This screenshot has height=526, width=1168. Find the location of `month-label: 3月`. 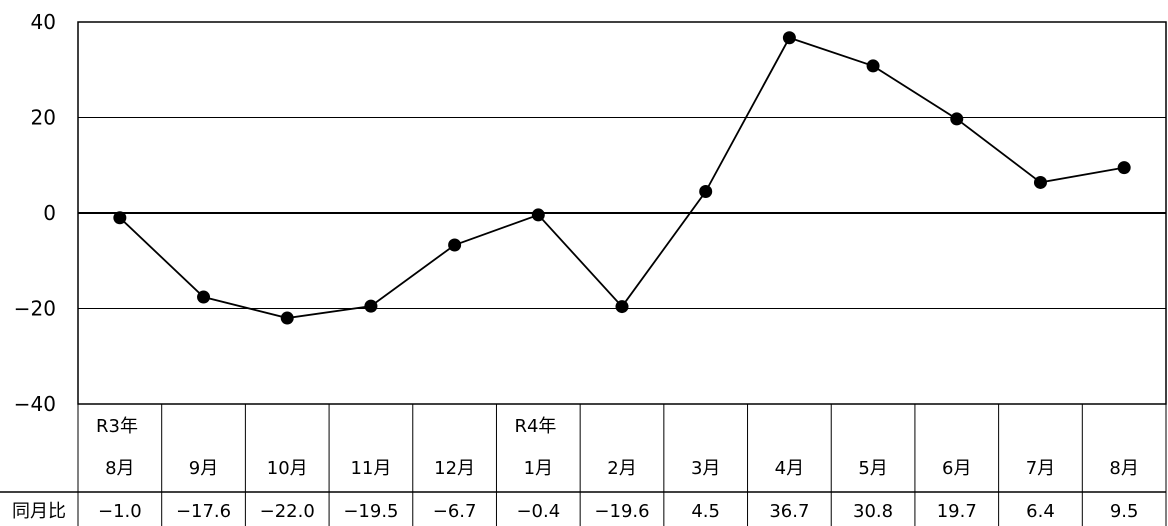

month-label: 3月 is located at coordinates (705, 468).